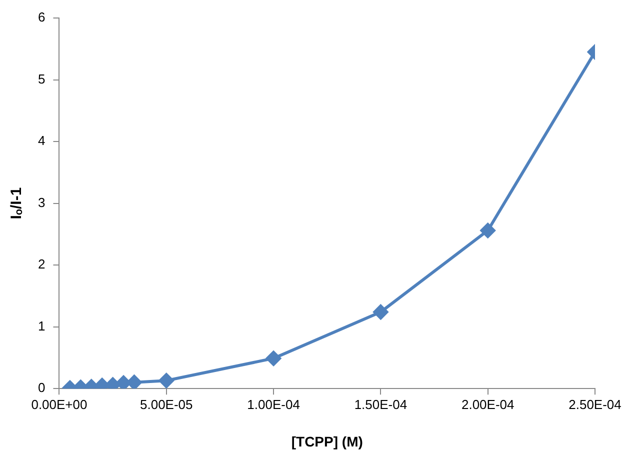 The width and height of the screenshot is (625, 459). I want to click on y-tick-label: 6, so click(42, 17).